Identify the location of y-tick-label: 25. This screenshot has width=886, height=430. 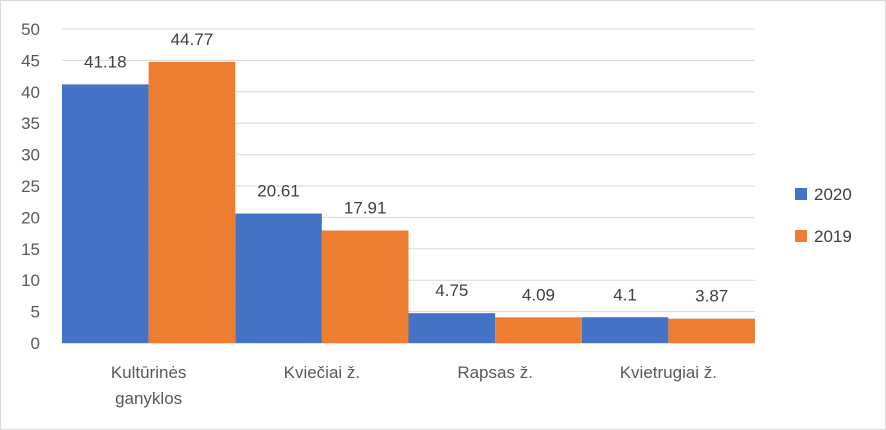
(30, 186).